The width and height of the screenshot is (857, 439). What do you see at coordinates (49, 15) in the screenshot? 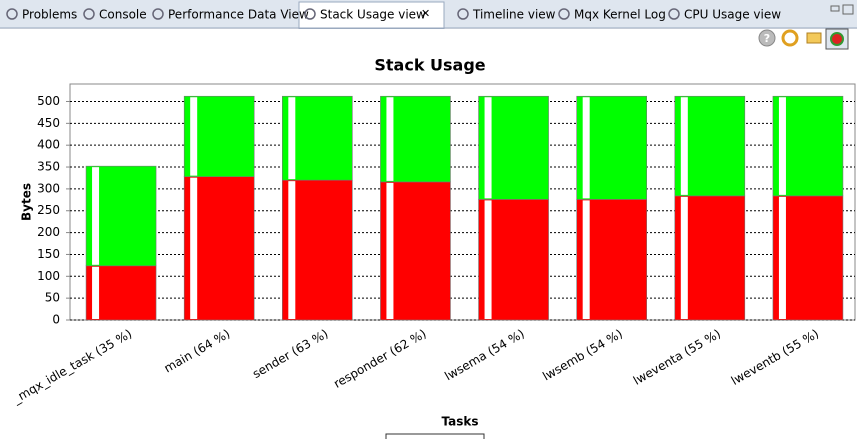
I see `tab-label: Problems` at bounding box center [49, 15].